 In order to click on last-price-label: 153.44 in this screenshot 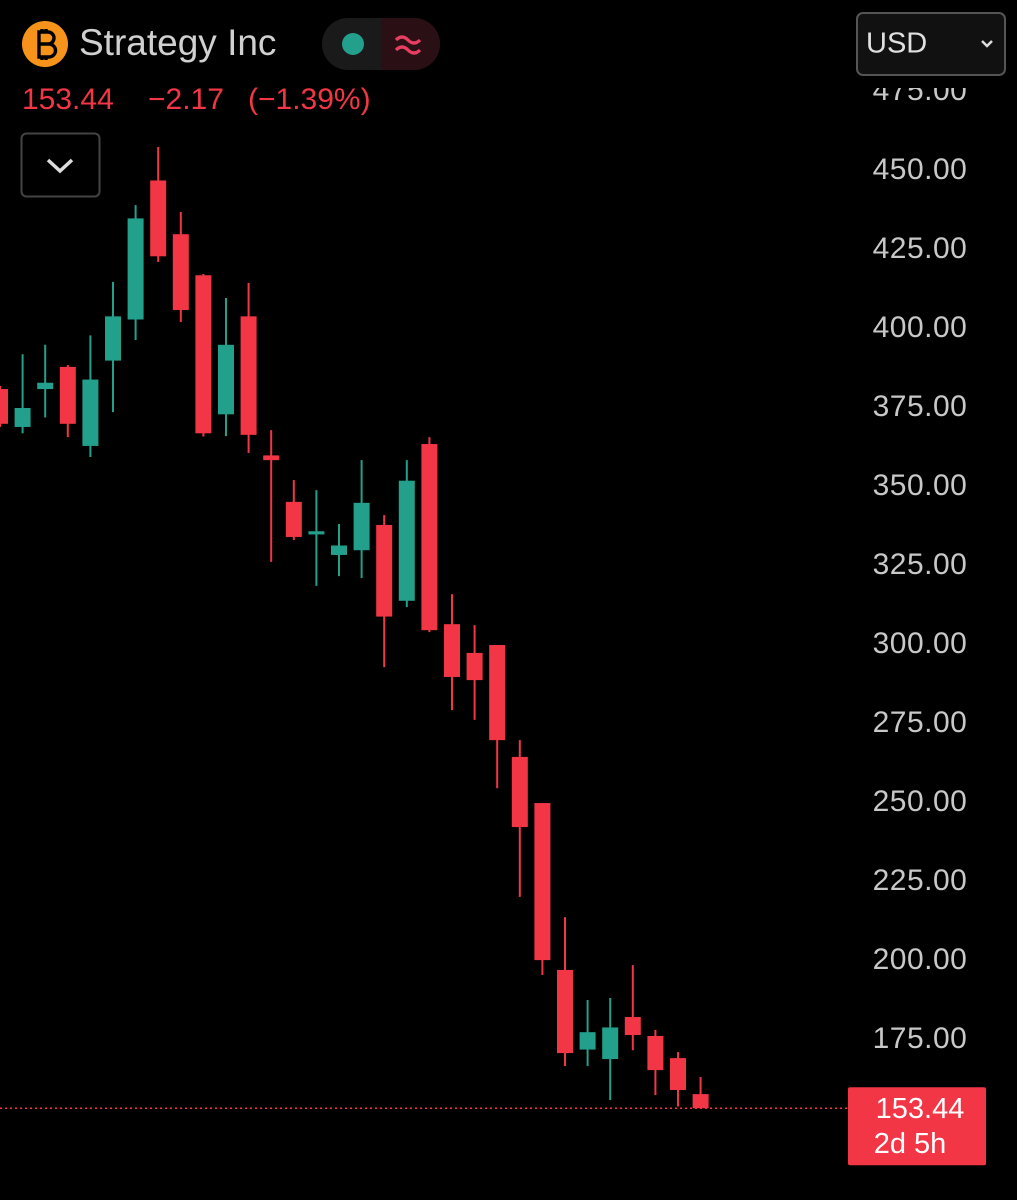, I will do `click(920, 1109)`.